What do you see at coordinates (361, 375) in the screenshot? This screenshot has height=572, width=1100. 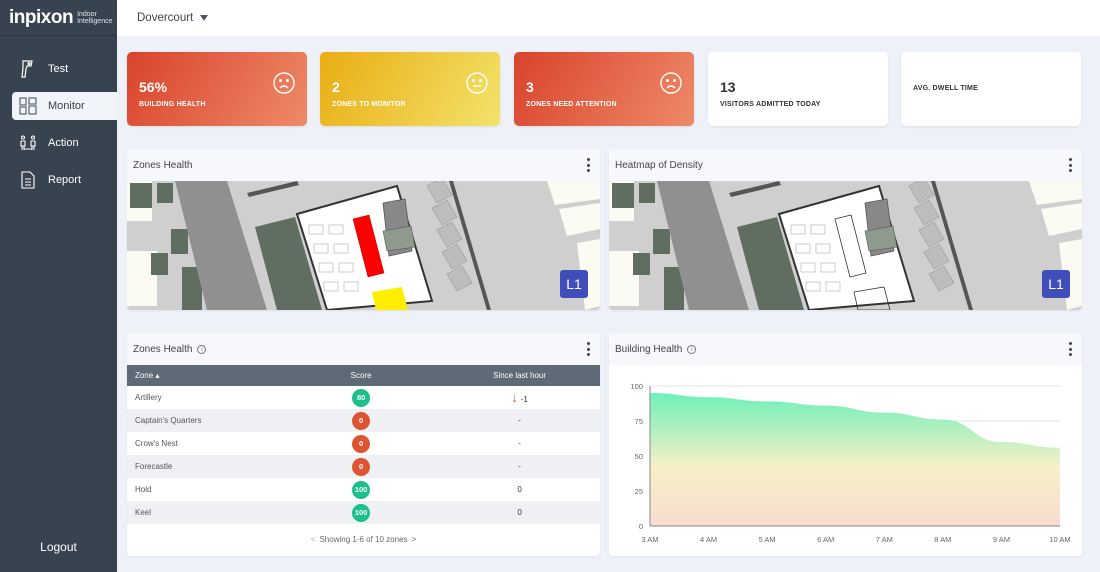 I see `column-header-score: Score` at bounding box center [361, 375].